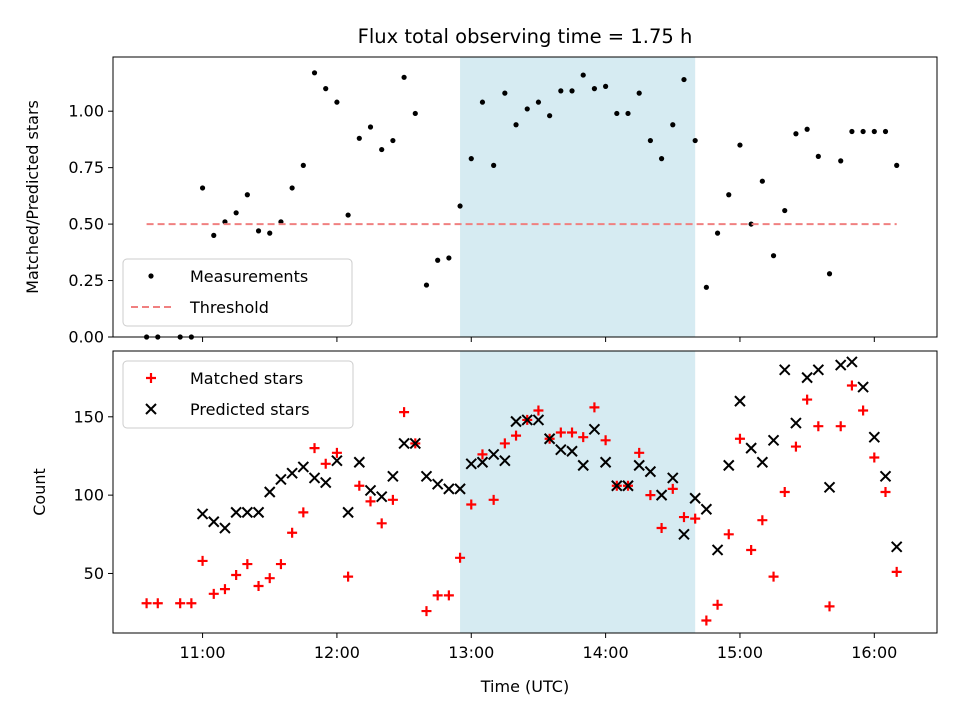  I want to click on y-axis-label: Count, so click(39, 492).